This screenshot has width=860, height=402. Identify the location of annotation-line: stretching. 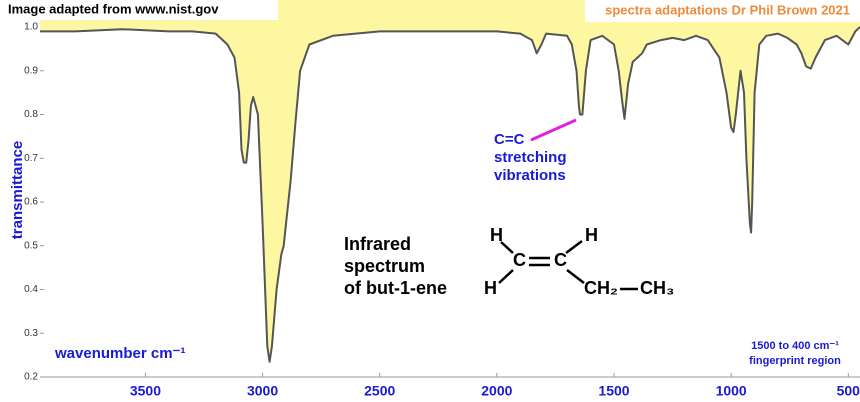
(530, 157).